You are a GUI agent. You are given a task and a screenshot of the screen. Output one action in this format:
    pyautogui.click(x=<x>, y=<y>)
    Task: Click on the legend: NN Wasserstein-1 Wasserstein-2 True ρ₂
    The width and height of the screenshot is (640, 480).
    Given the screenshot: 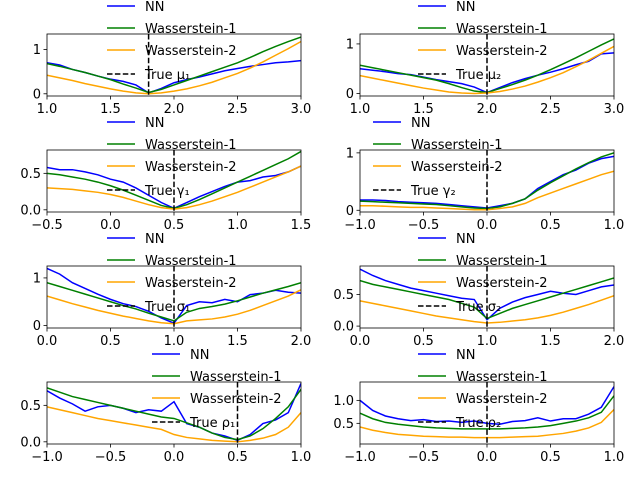 What is the action you would take?
    pyautogui.click(x=483, y=389)
    